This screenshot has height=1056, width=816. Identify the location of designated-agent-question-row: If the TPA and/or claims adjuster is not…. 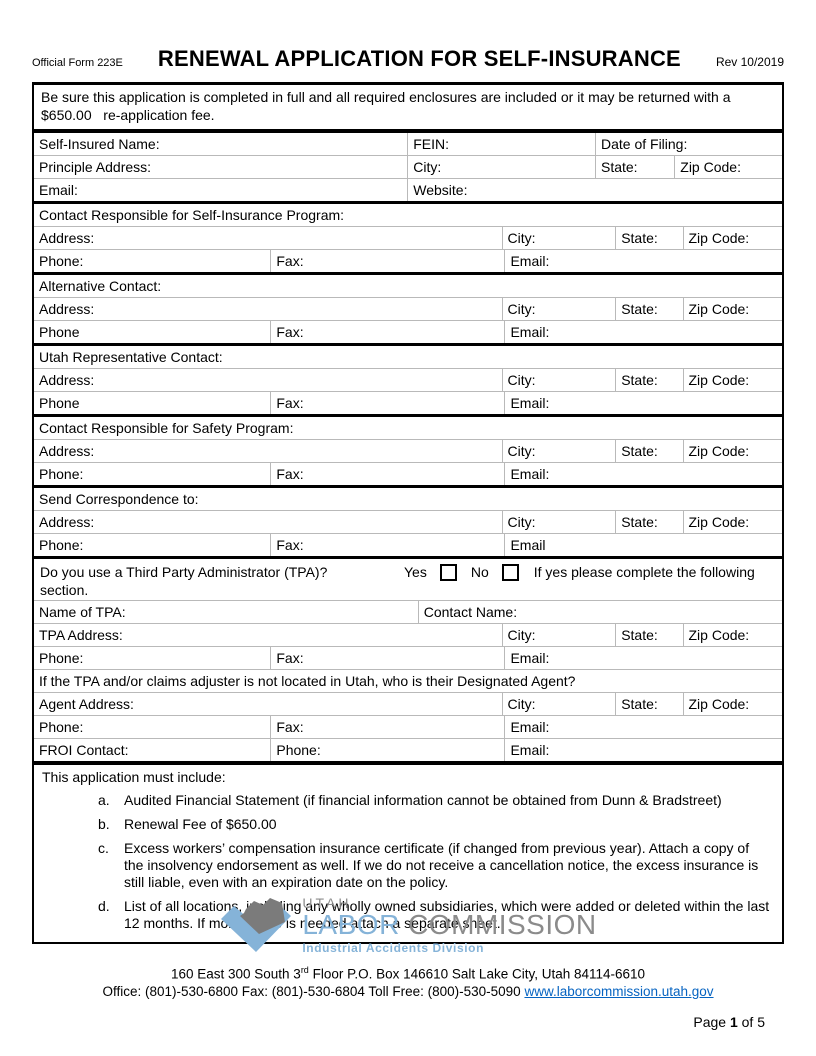
(408, 680).